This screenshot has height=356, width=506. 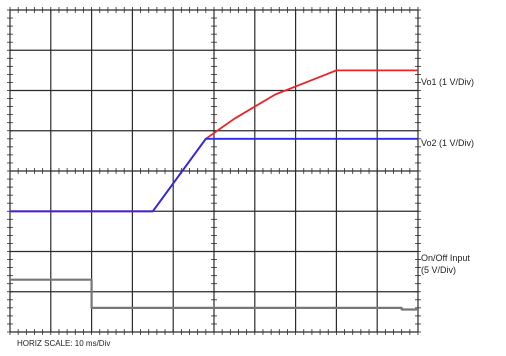 I want to click on trace-onoff, so click(x=214, y=294).